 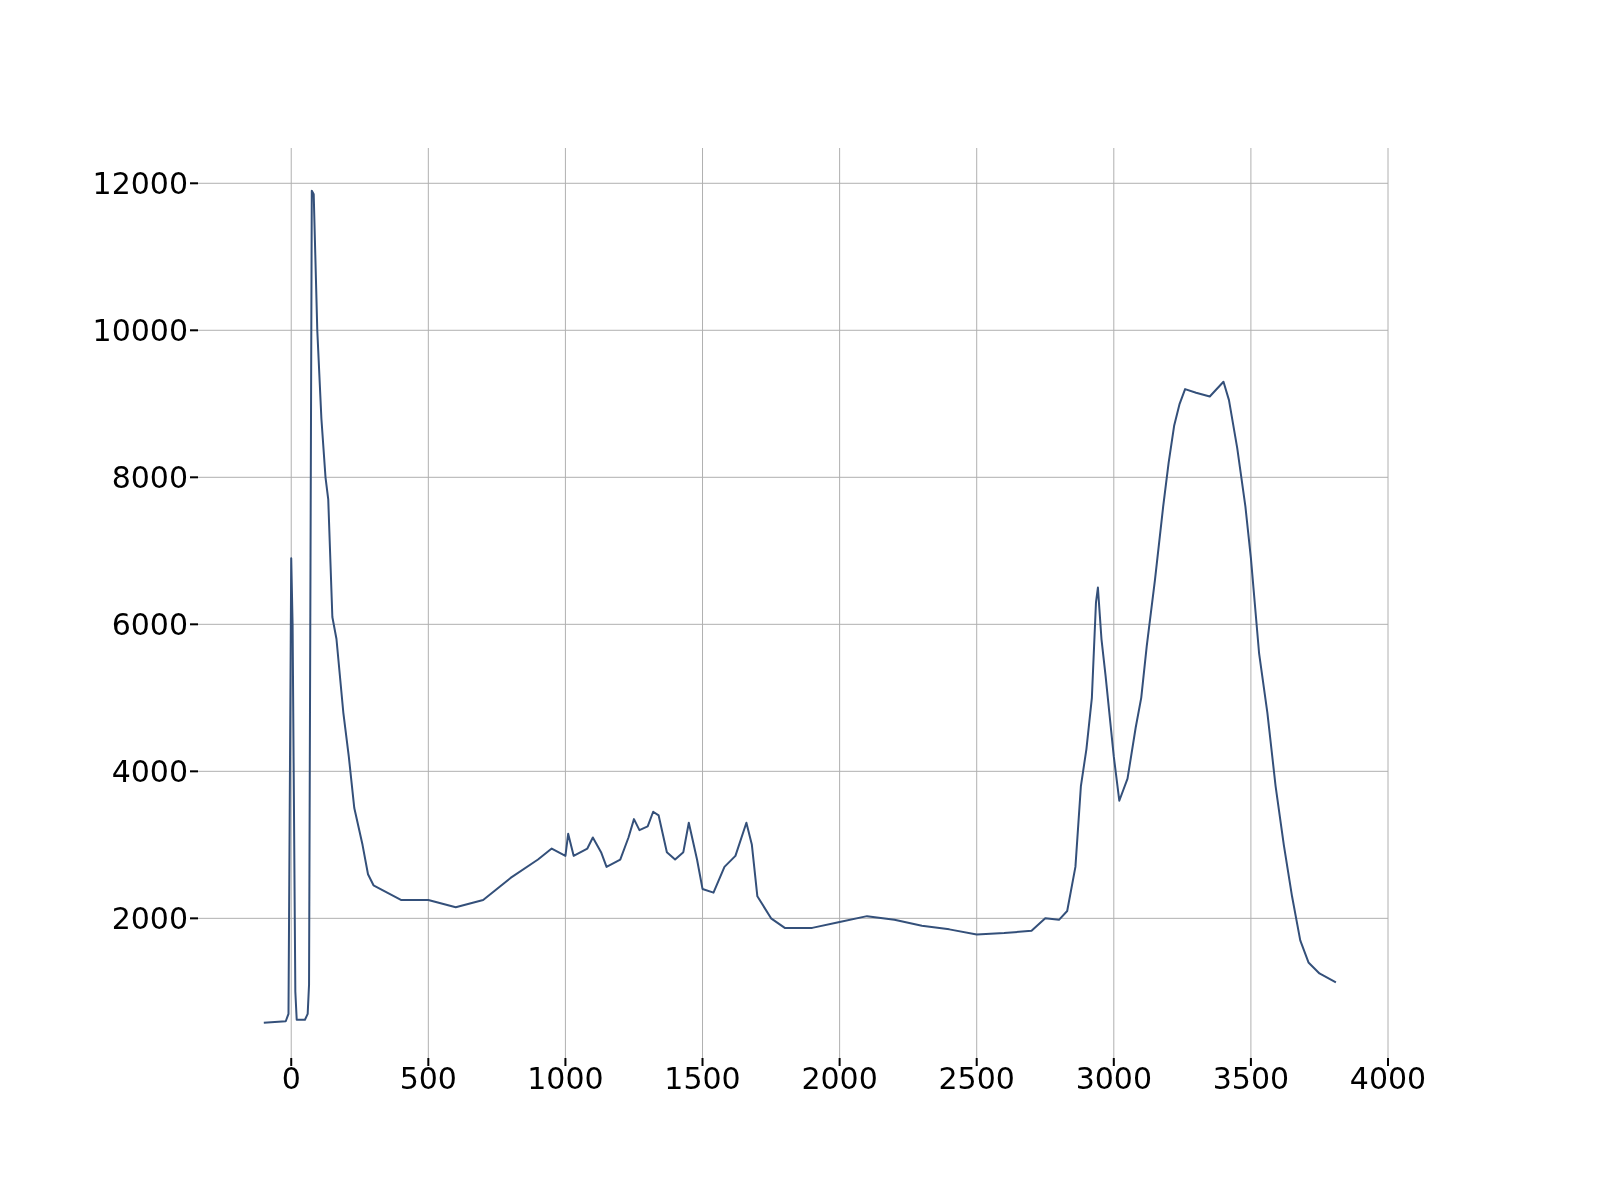 What do you see at coordinates (149, 477) in the screenshot?
I see `y-tick-label: 8000` at bounding box center [149, 477].